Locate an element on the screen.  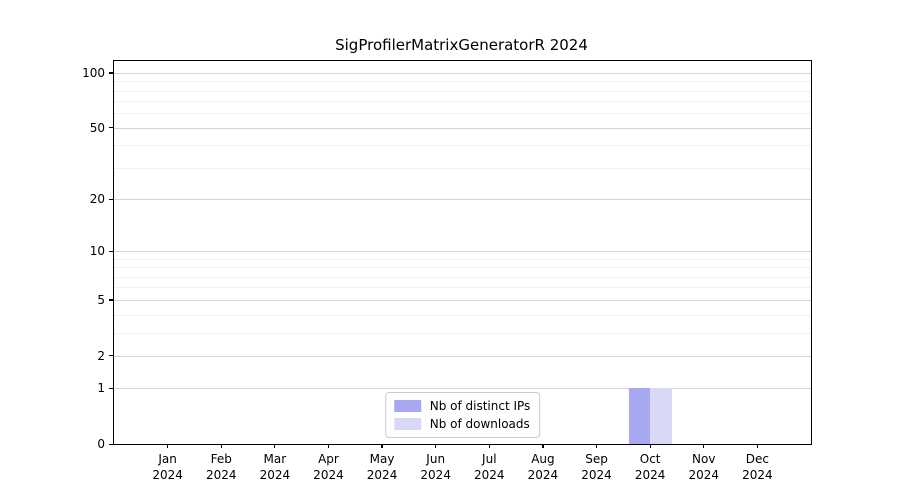
y-tick-label: 1 is located at coordinates (101, 388).